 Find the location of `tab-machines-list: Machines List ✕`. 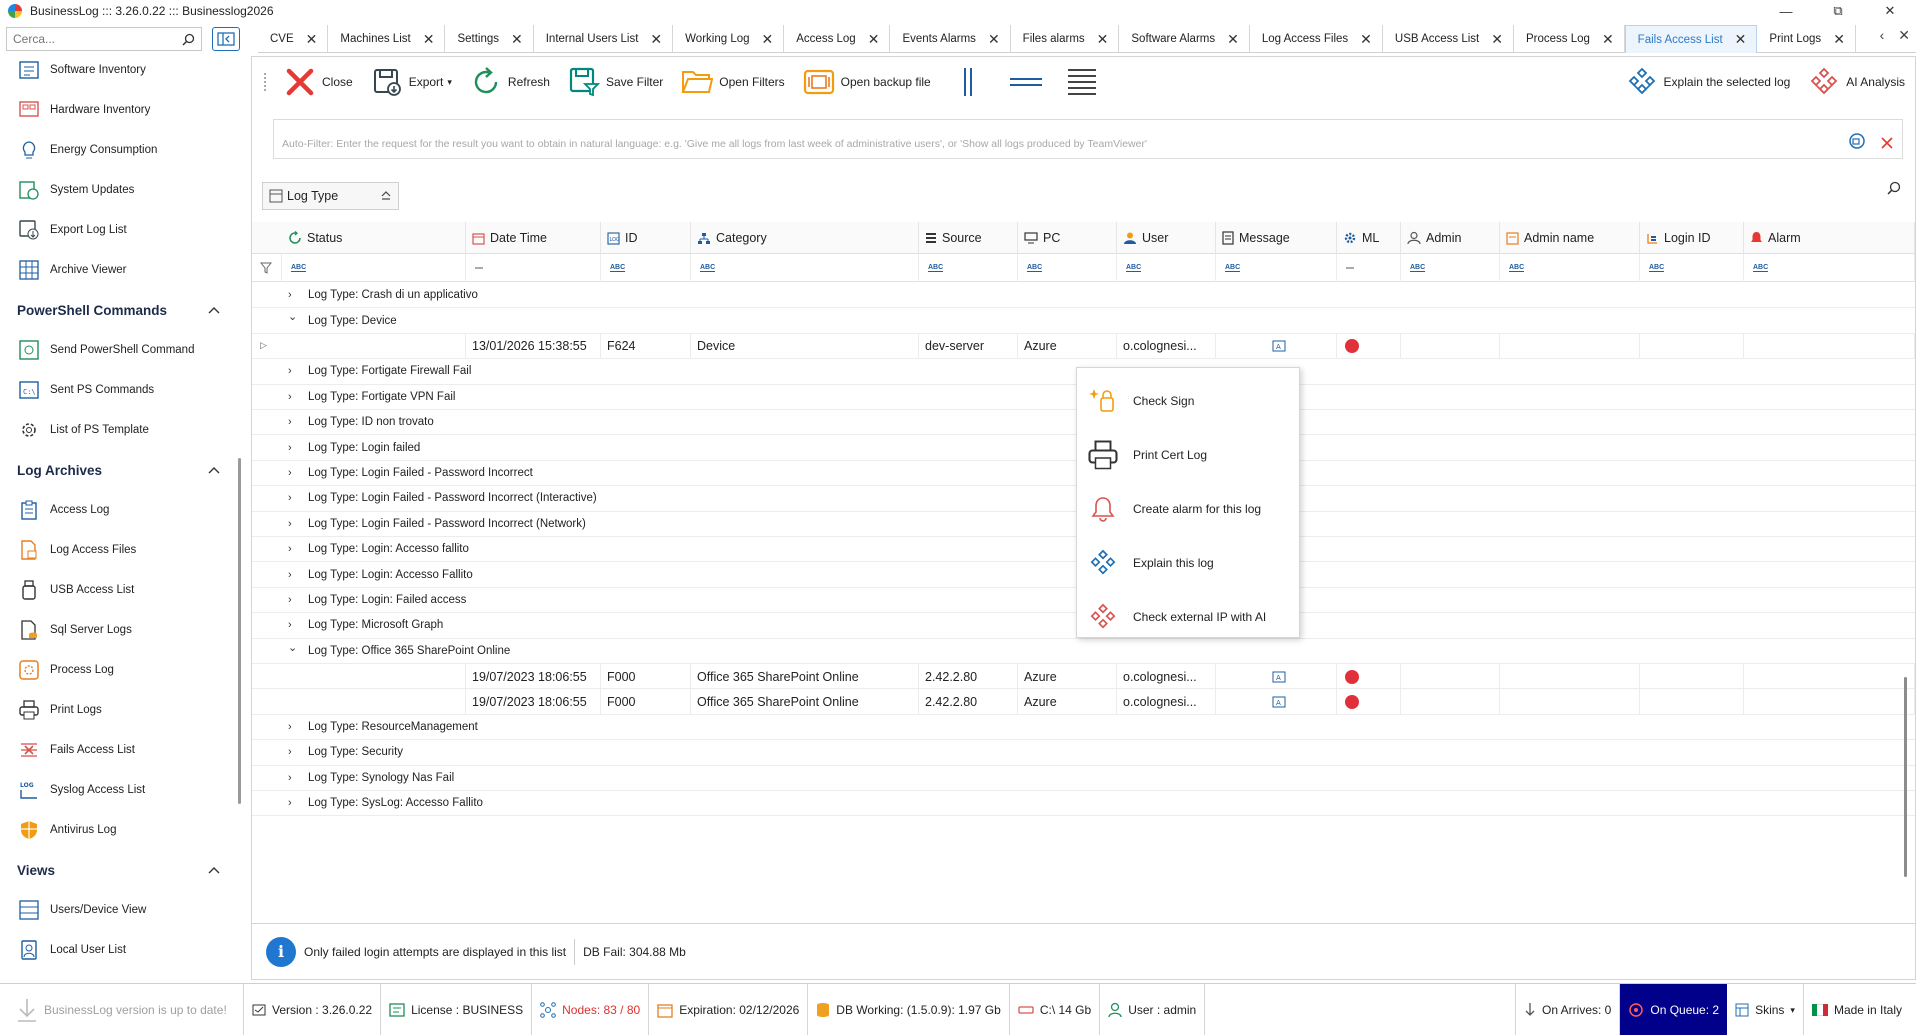

tab-machines-list: Machines List ✕ is located at coordinates (387, 39).